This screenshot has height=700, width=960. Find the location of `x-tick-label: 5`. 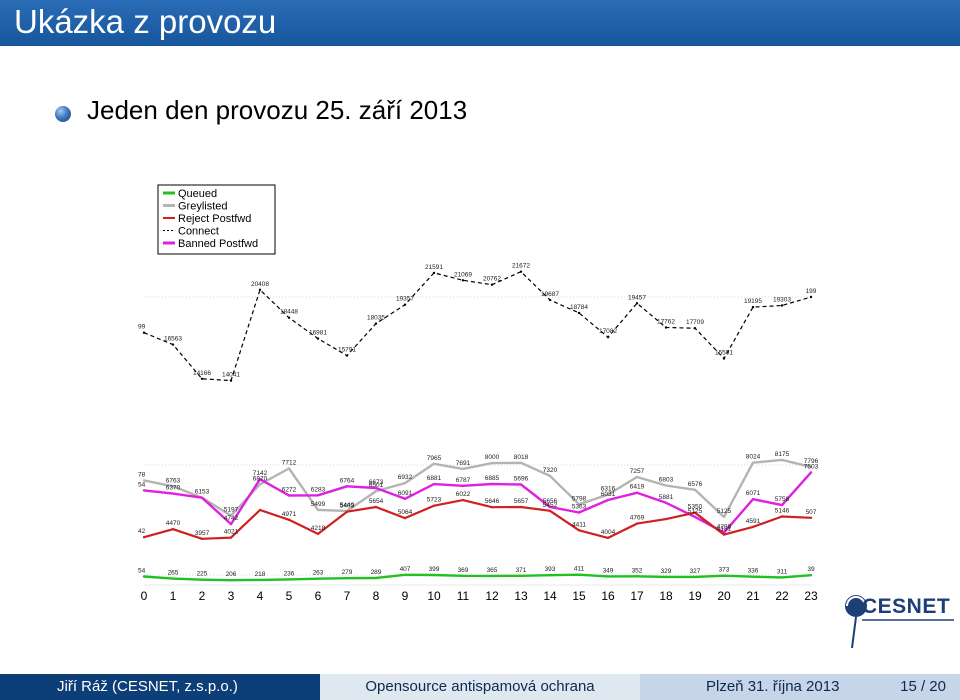

x-tick-label: 5 is located at coordinates (289, 596).